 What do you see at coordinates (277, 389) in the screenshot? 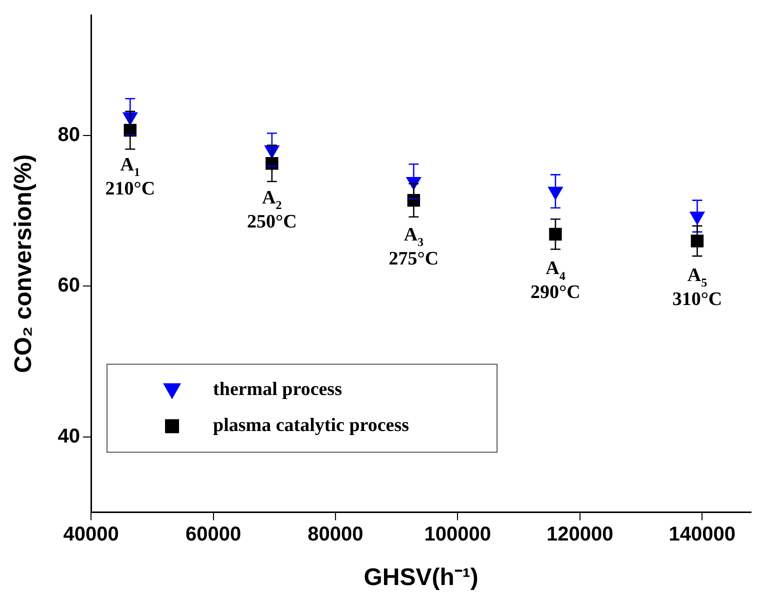
I see `legend-label: thermal process` at bounding box center [277, 389].